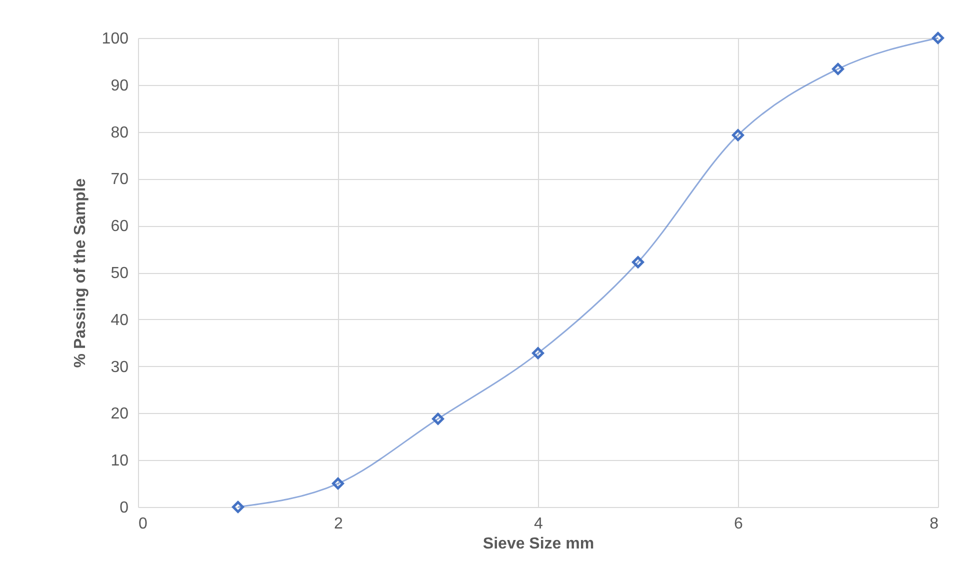  What do you see at coordinates (80, 273) in the screenshot?
I see `y-axis-title: % Passing of the Sample` at bounding box center [80, 273].